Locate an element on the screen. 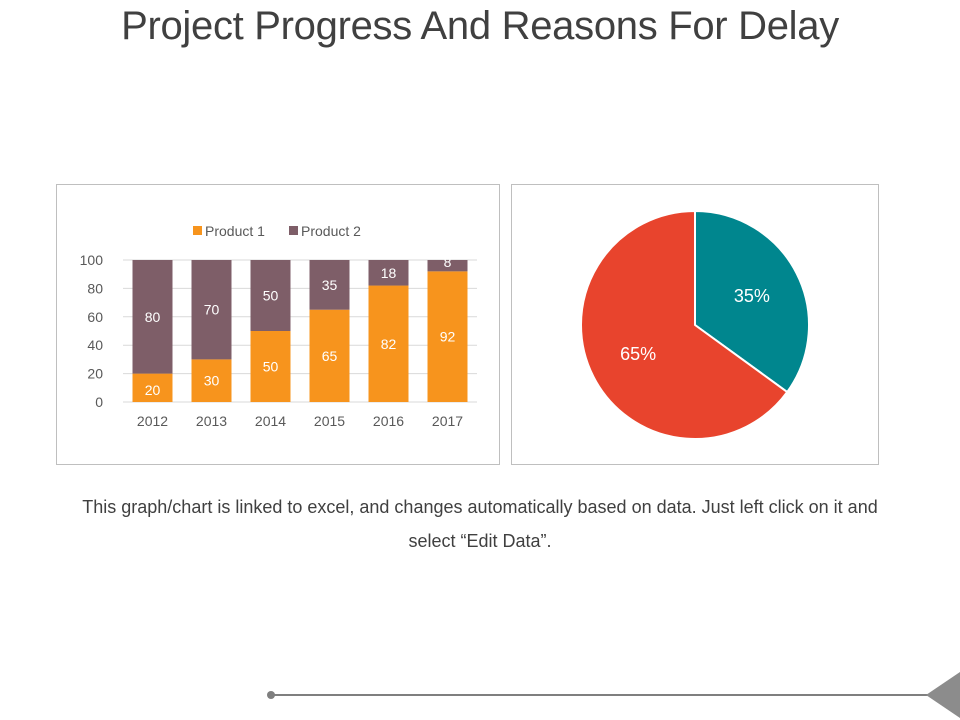 This screenshot has height=720, width=960. slide-title: Project Progress And Reasons For Delay is located at coordinates (480, 26).